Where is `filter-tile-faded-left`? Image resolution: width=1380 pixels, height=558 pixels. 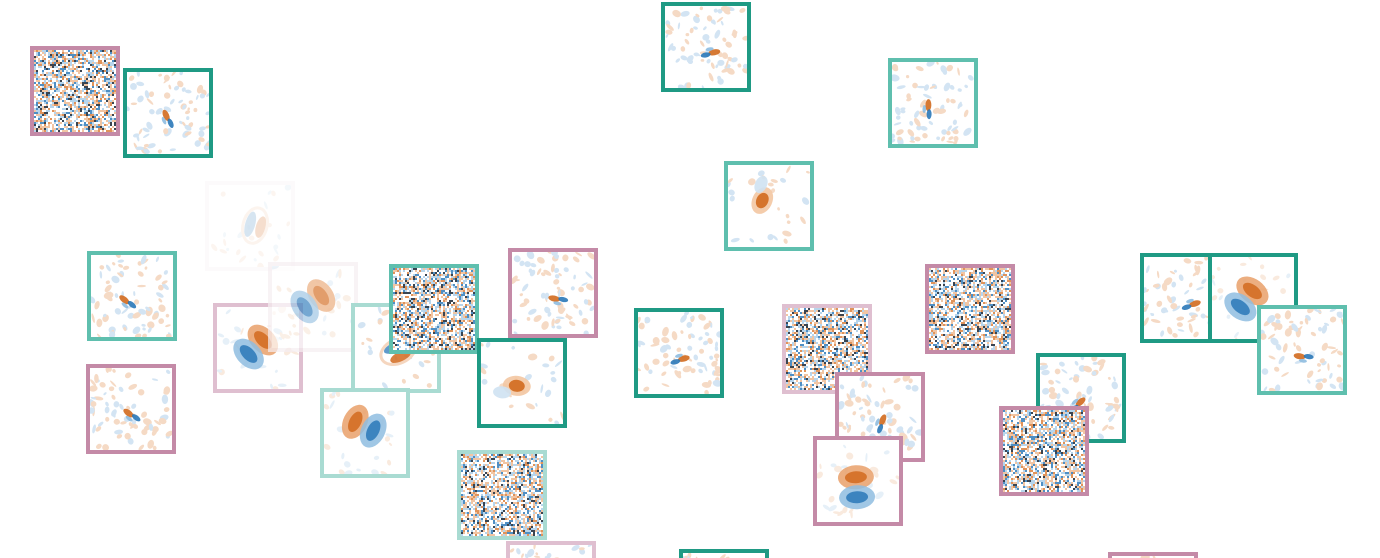
filter-tile-faded-left is located at coordinates (250, 226).